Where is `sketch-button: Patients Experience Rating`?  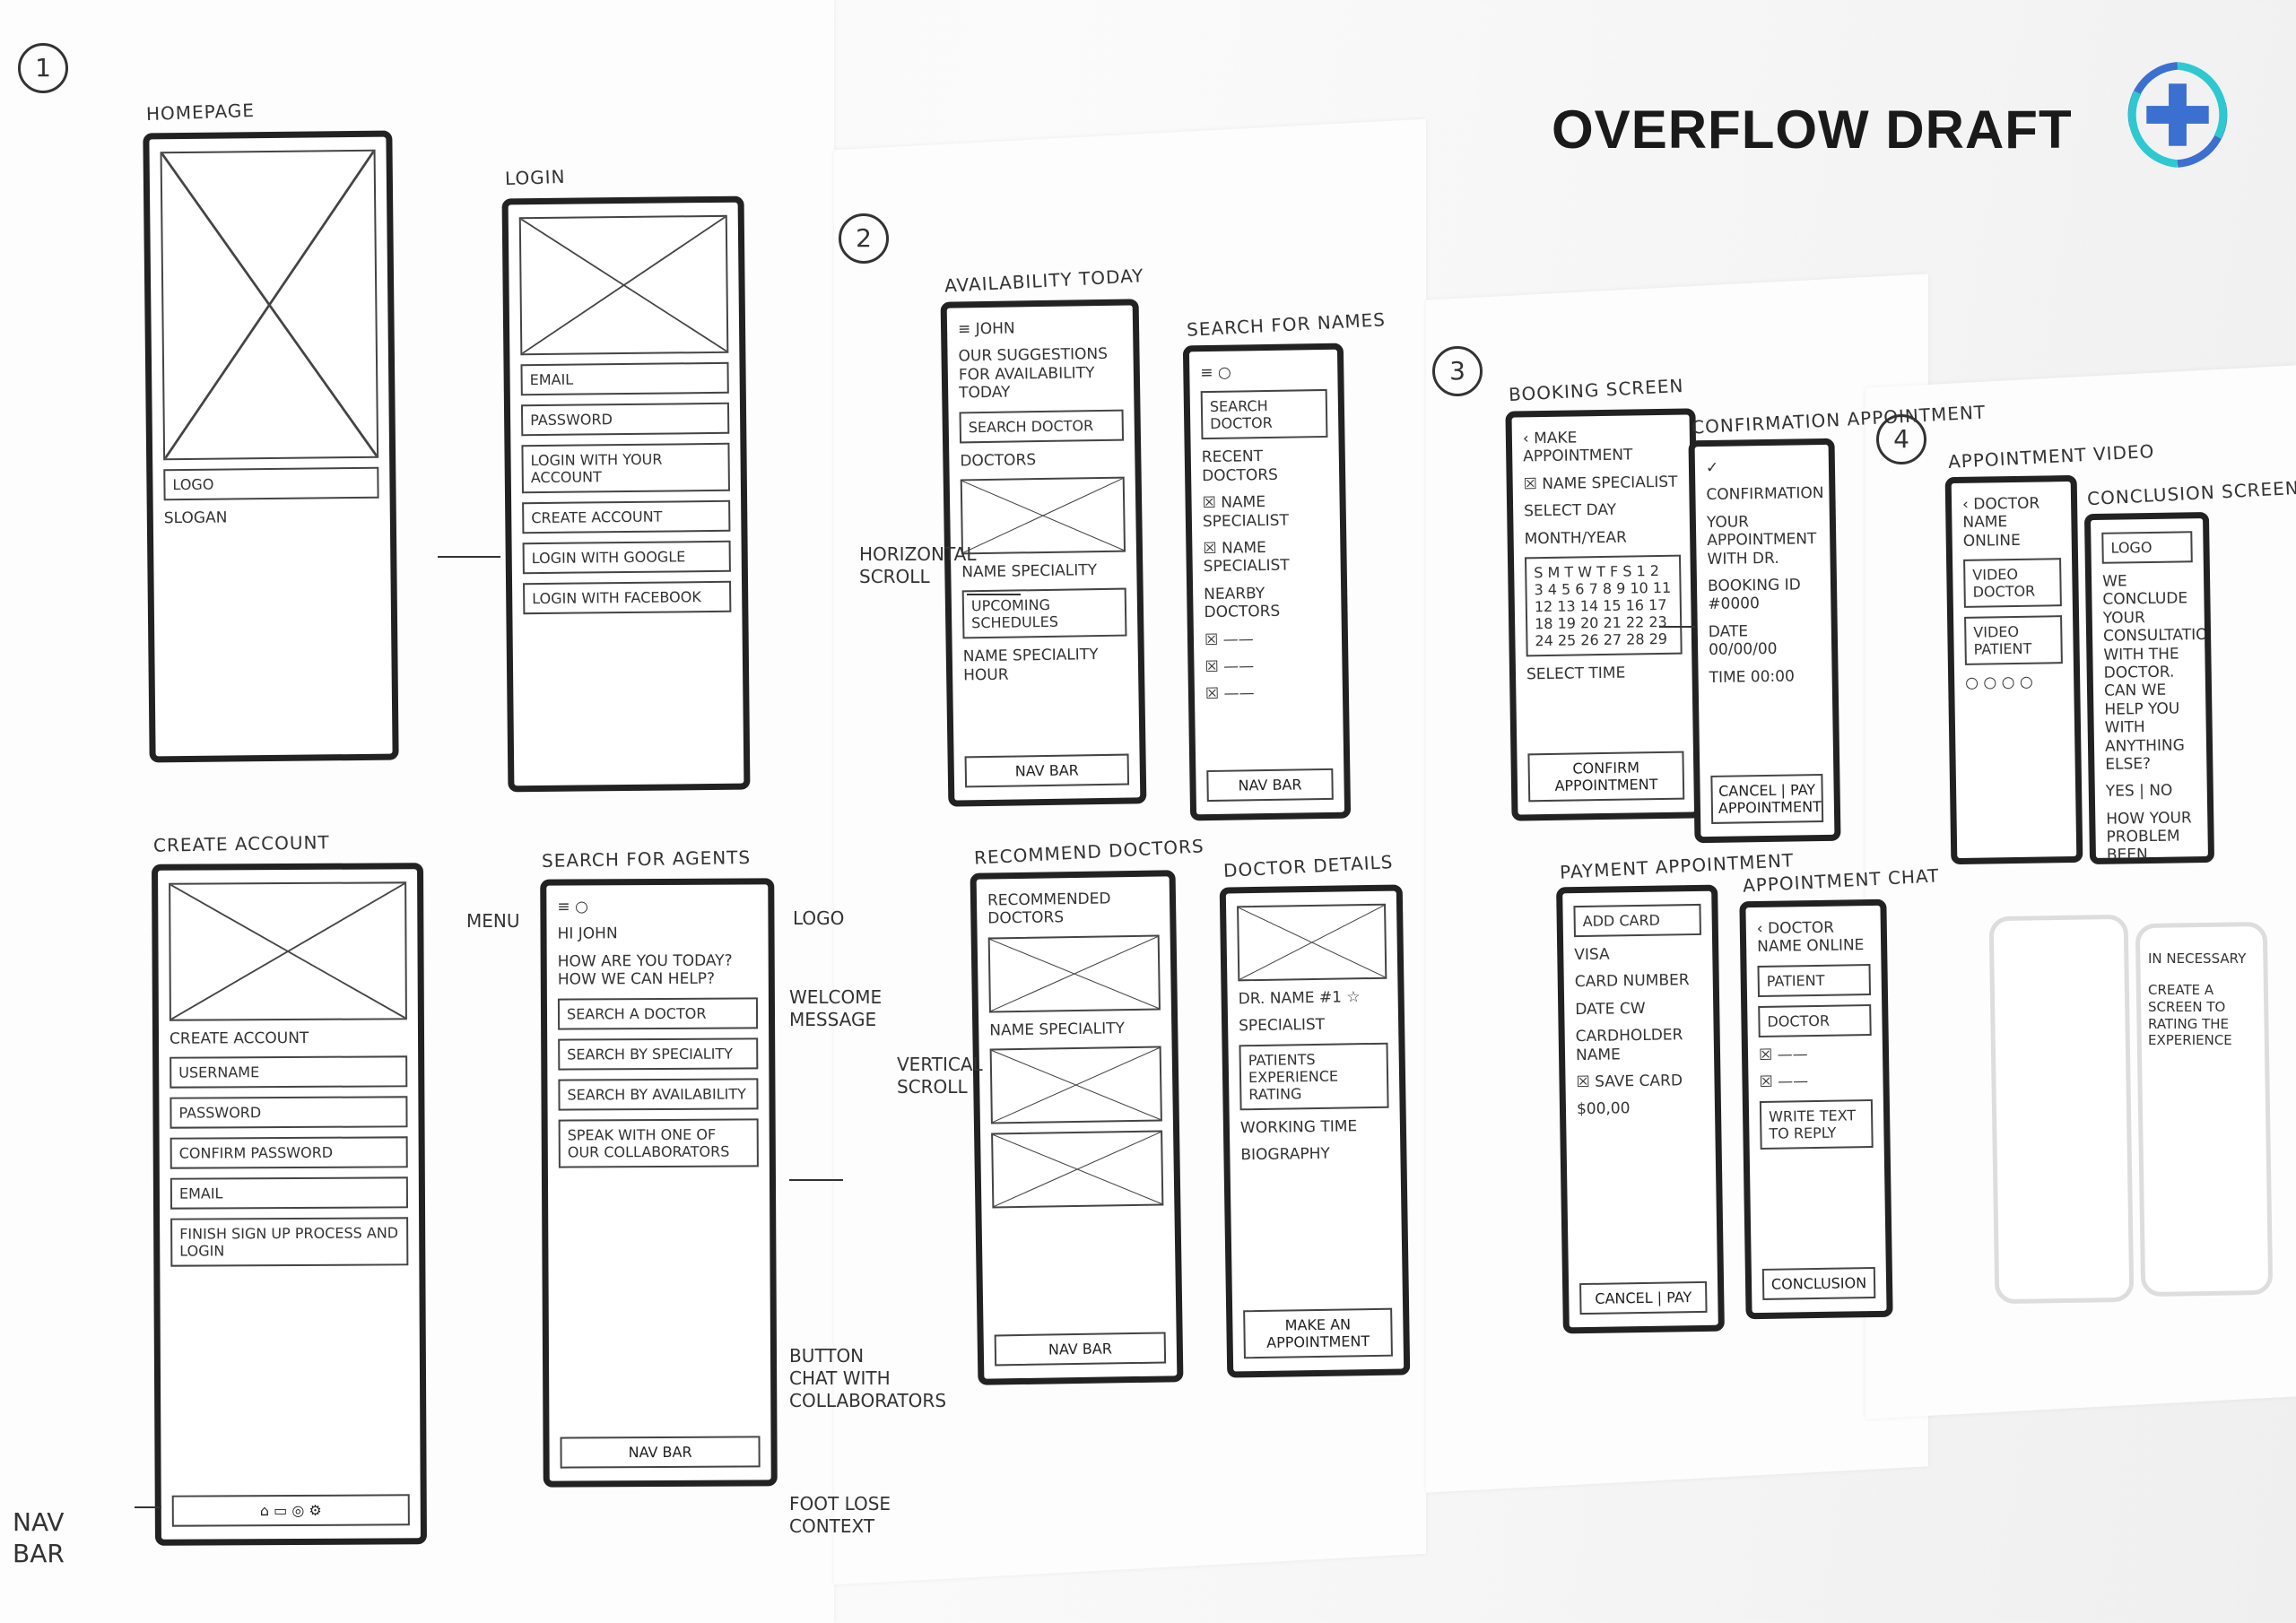
sketch-button: Patients Experience Rating is located at coordinates (1314, 1076).